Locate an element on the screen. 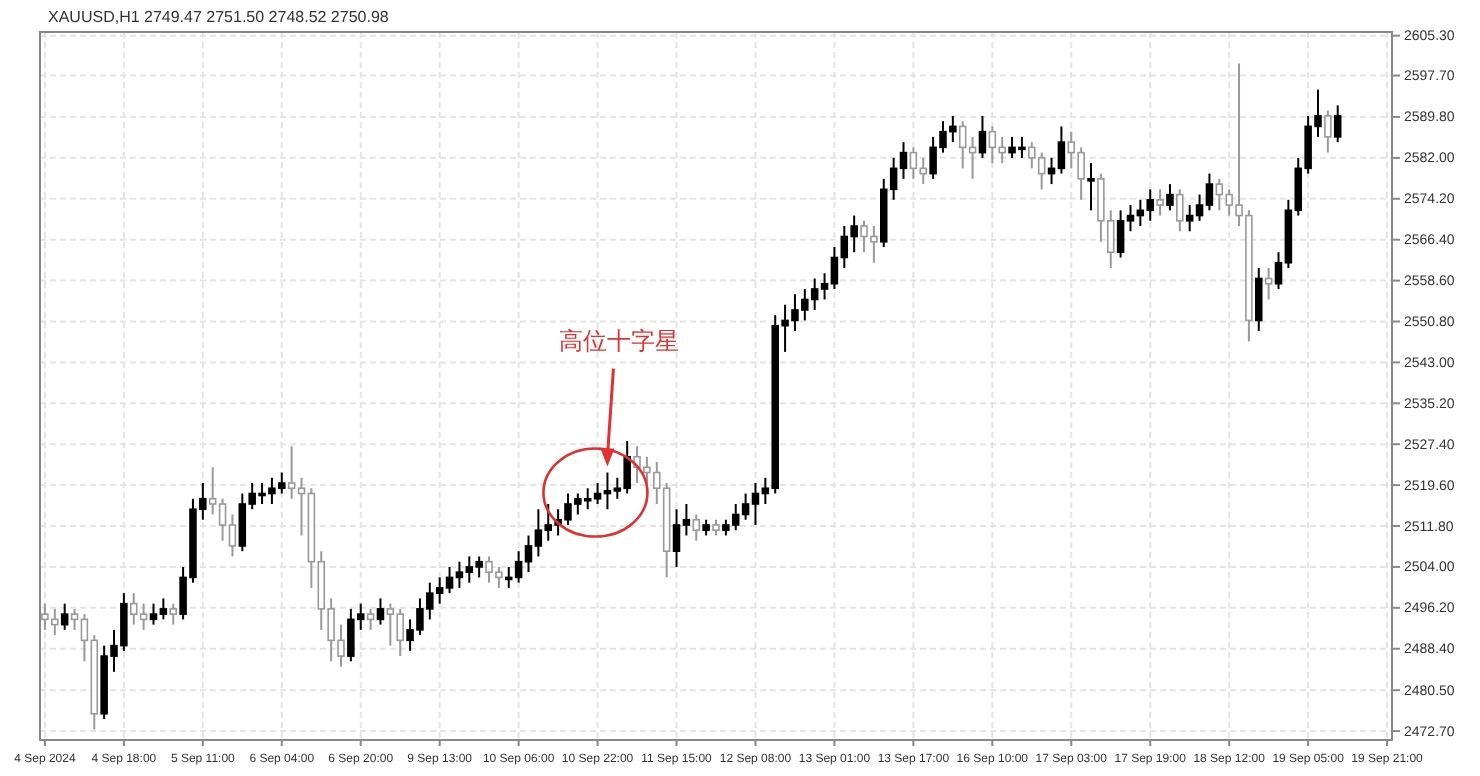 This screenshot has height=776, width=1480. chart-title: XAUUSD,H1 2749.47 2751.50 2748.52 2750.98 is located at coordinates (219, 17).